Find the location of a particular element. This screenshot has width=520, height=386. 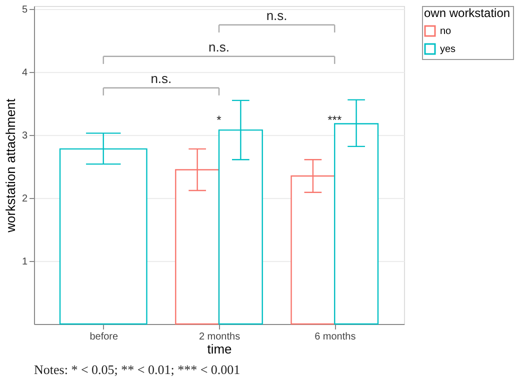

annotation: *** is located at coordinates (335, 120).